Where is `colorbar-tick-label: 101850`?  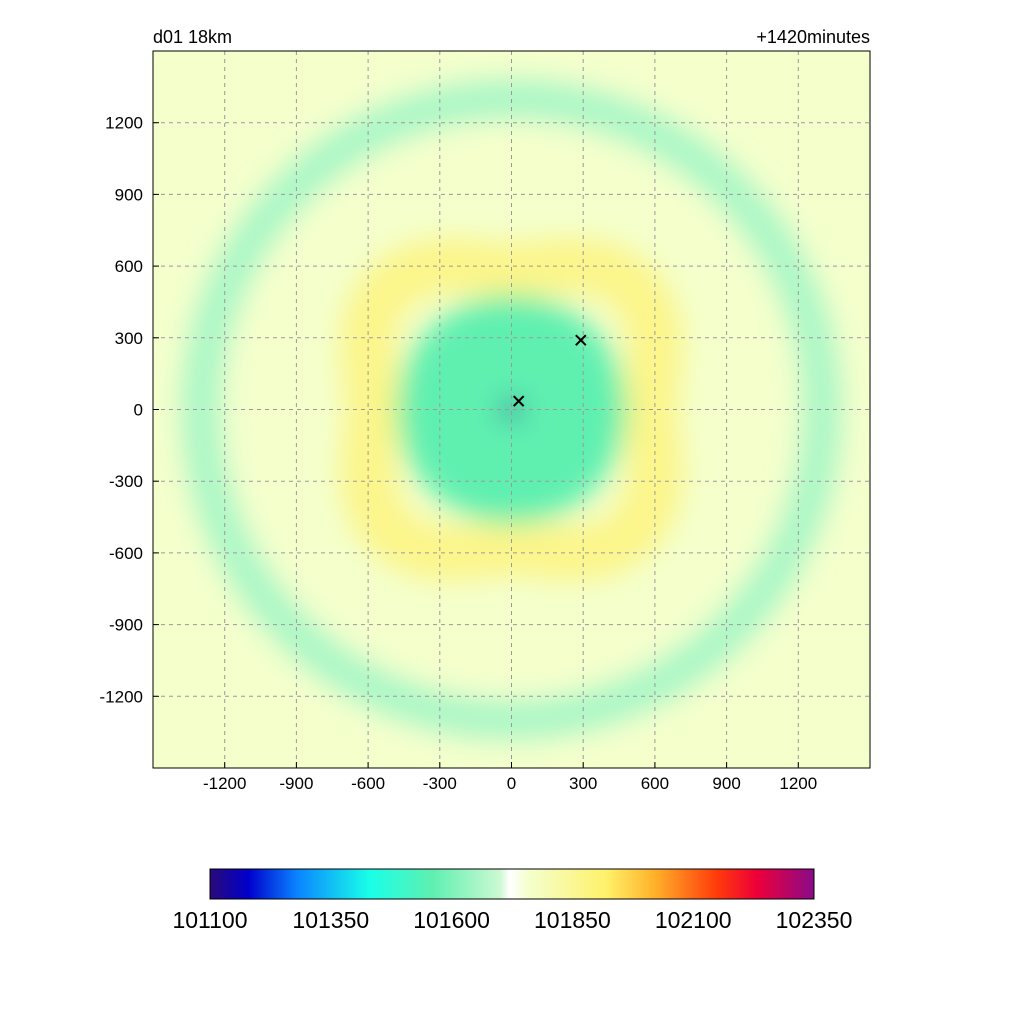
colorbar-tick-label: 101850 is located at coordinates (572, 920).